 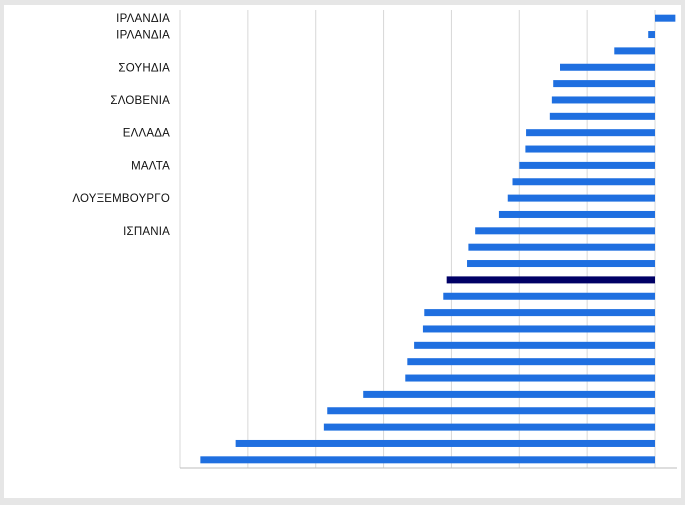 What do you see at coordinates (150, 166) in the screenshot?
I see `category-label: ΜΑΛΤΑ` at bounding box center [150, 166].